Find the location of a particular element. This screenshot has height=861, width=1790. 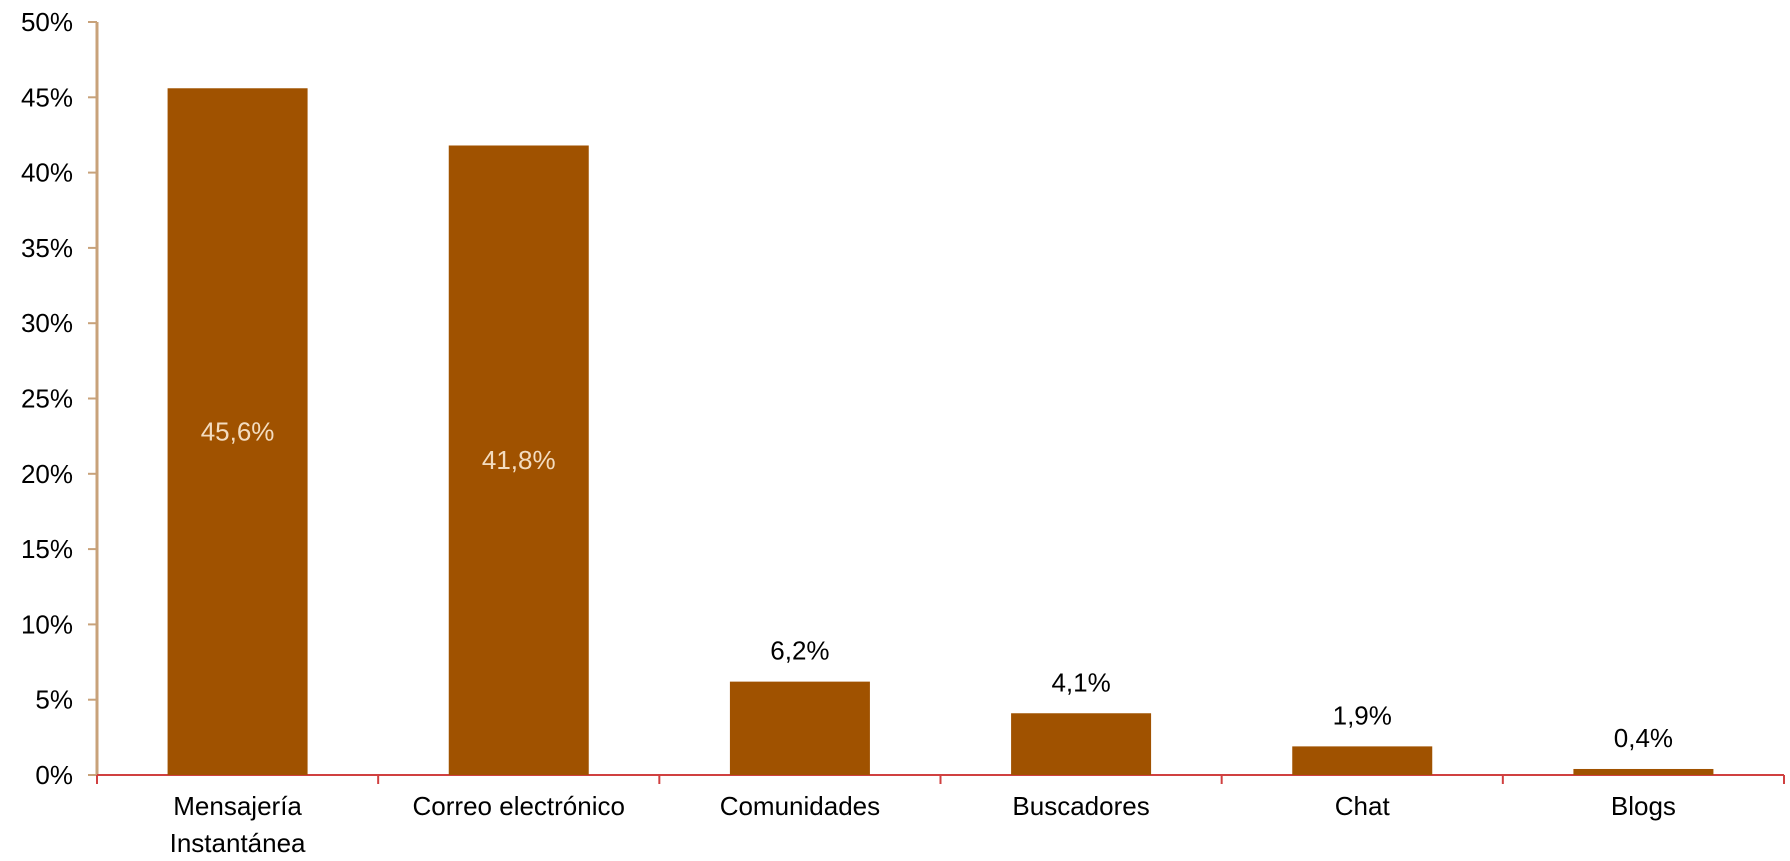

category-label: Blogs is located at coordinates (1643, 806).